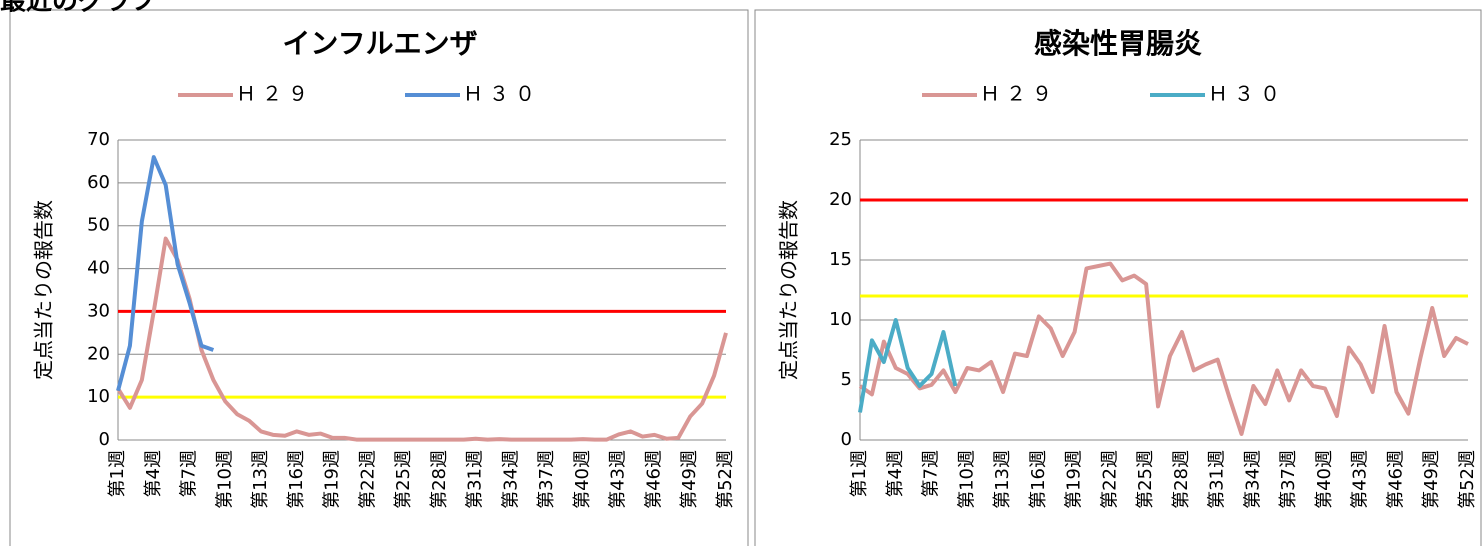  Describe the element at coordinates (78, 8) in the screenshot. I see `header-title: 最近のグラフ` at that location.